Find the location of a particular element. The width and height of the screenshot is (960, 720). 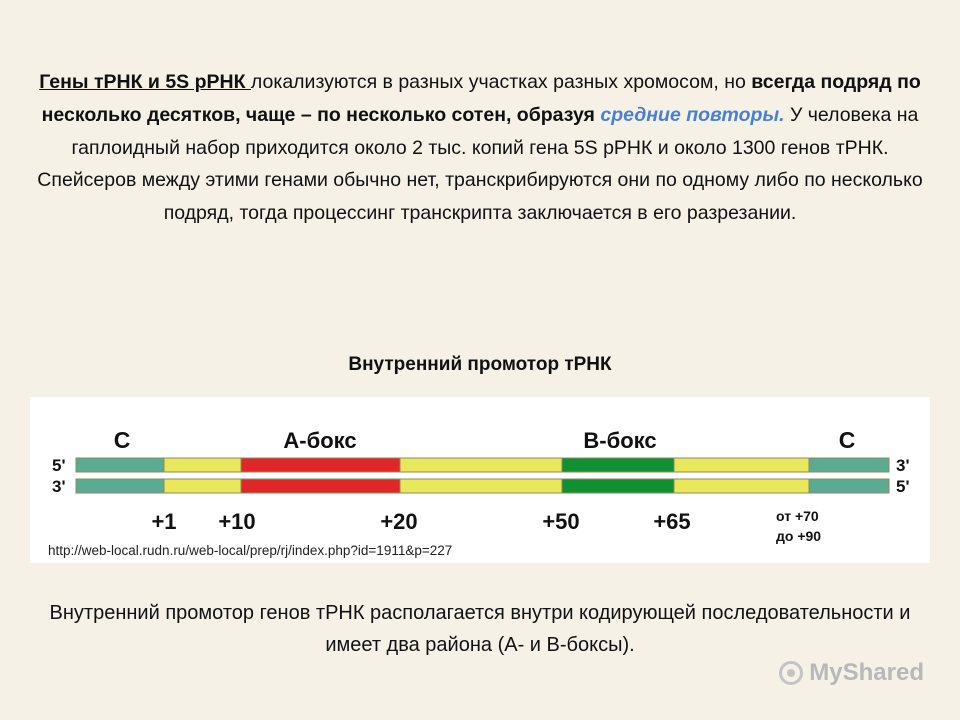

label-c-left: С is located at coordinates (122, 440).